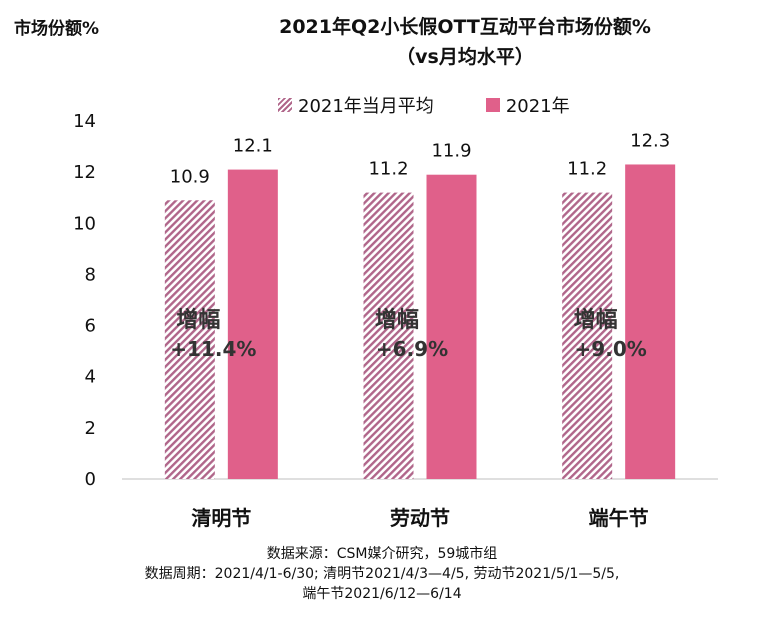 This screenshot has width=764, height=619. What do you see at coordinates (650, 140) in the screenshot?
I see `data-label: 12.3` at bounding box center [650, 140].